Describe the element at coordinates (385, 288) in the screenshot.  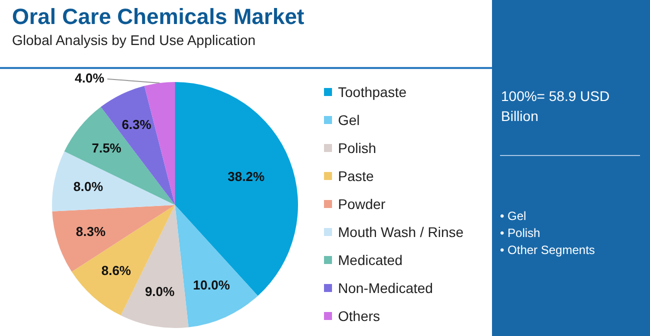
I see `legend-label: Non-Medicated` at that location.